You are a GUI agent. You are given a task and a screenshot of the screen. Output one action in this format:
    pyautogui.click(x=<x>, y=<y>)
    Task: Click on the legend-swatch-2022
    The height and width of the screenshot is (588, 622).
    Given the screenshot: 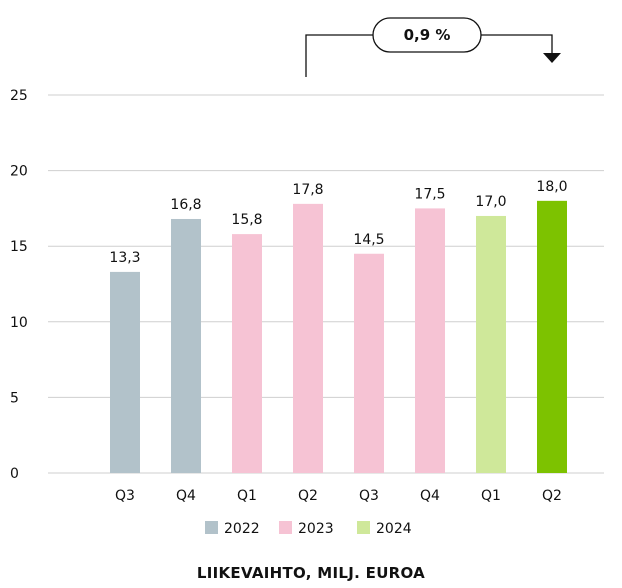 What is the action you would take?
    pyautogui.click(x=211, y=527)
    